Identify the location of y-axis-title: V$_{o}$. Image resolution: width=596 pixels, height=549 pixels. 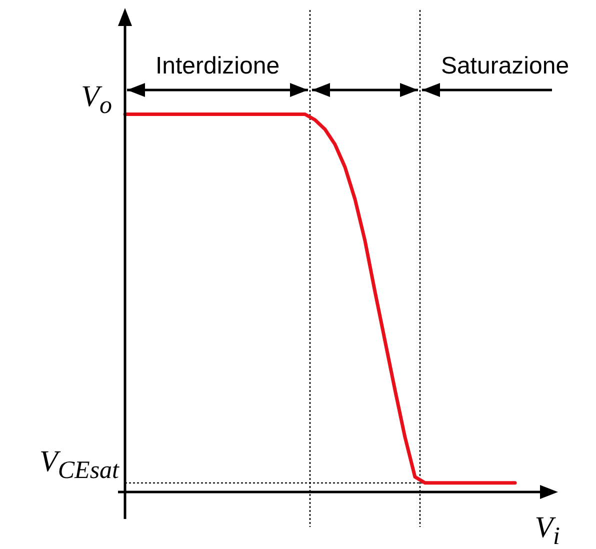
(96, 100).